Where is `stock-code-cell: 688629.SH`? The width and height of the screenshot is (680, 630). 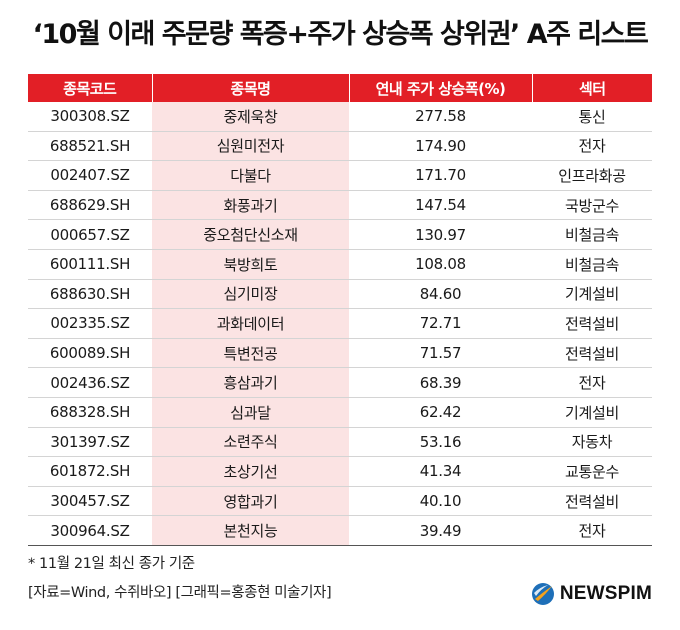
stock-code-cell: 688629.SH is located at coordinates (90, 205).